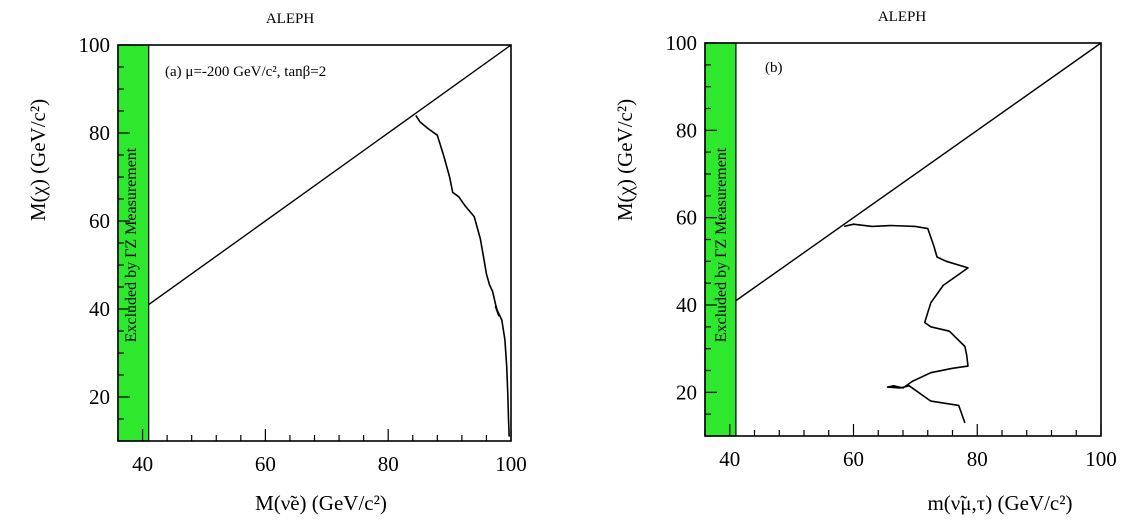 This screenshot has height=528, width=1133. I want to click on x-axis-label: M(ν̃e) (GeV/c²), so click(321, 503).